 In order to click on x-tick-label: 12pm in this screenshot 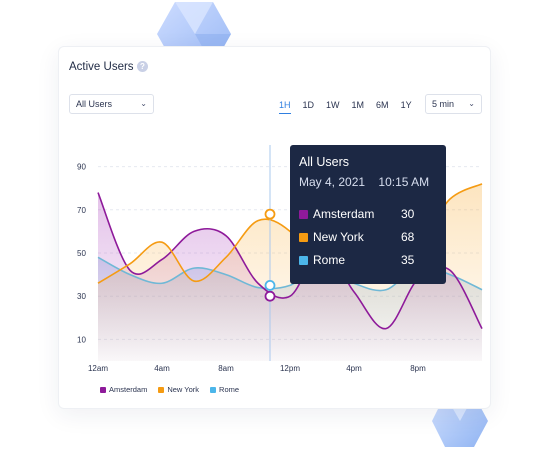, I will do `click(290, 368)`.